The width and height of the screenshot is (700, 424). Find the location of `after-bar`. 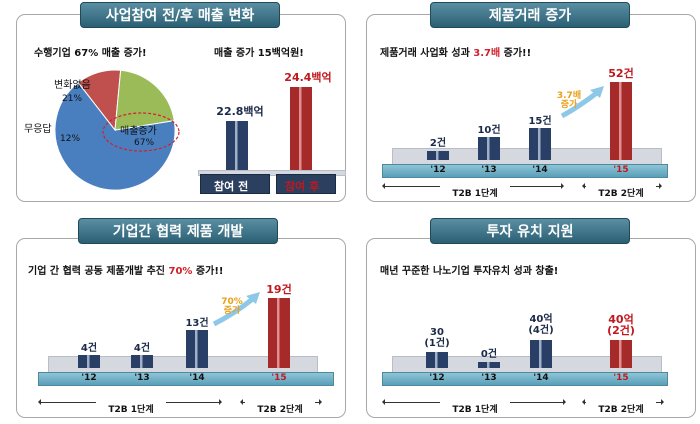

after-bar is located at coordinates (301, 130).